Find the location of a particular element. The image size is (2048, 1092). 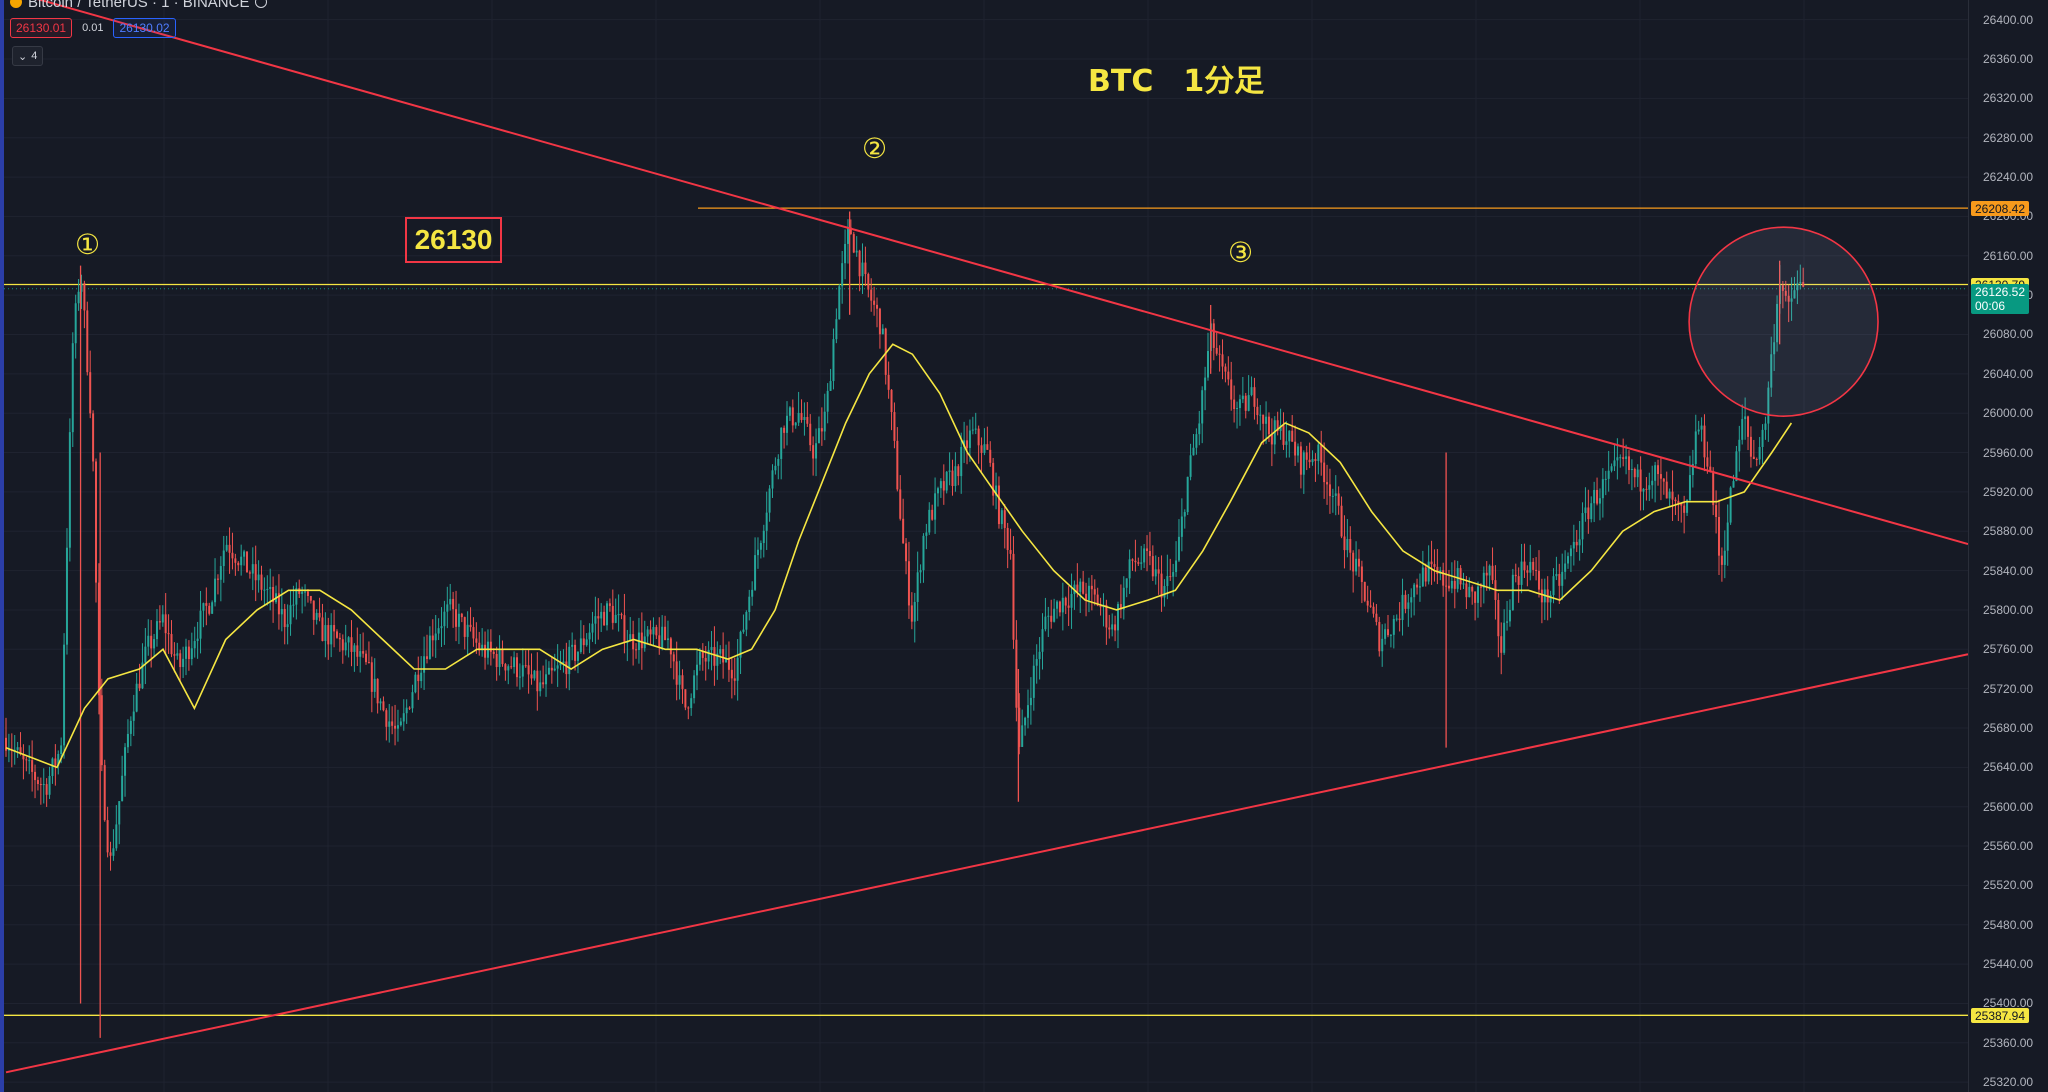

sell-price-button: 26130.01 is located at coordinates (41, 28).